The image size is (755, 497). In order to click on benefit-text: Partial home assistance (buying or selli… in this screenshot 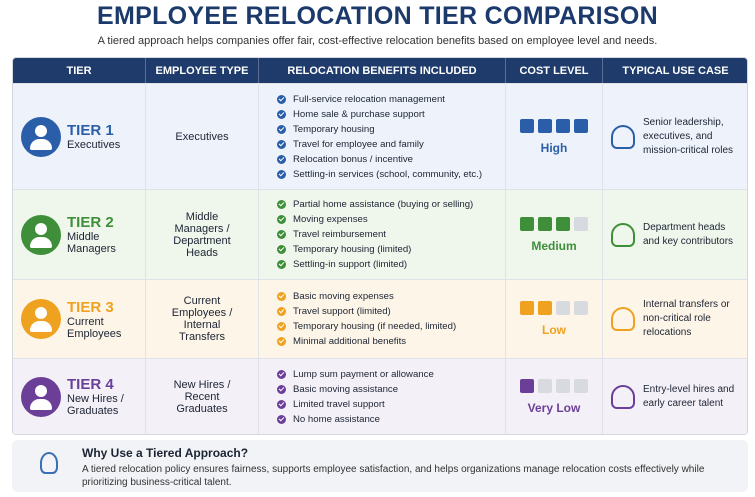, I will do `click(383, 204)`.